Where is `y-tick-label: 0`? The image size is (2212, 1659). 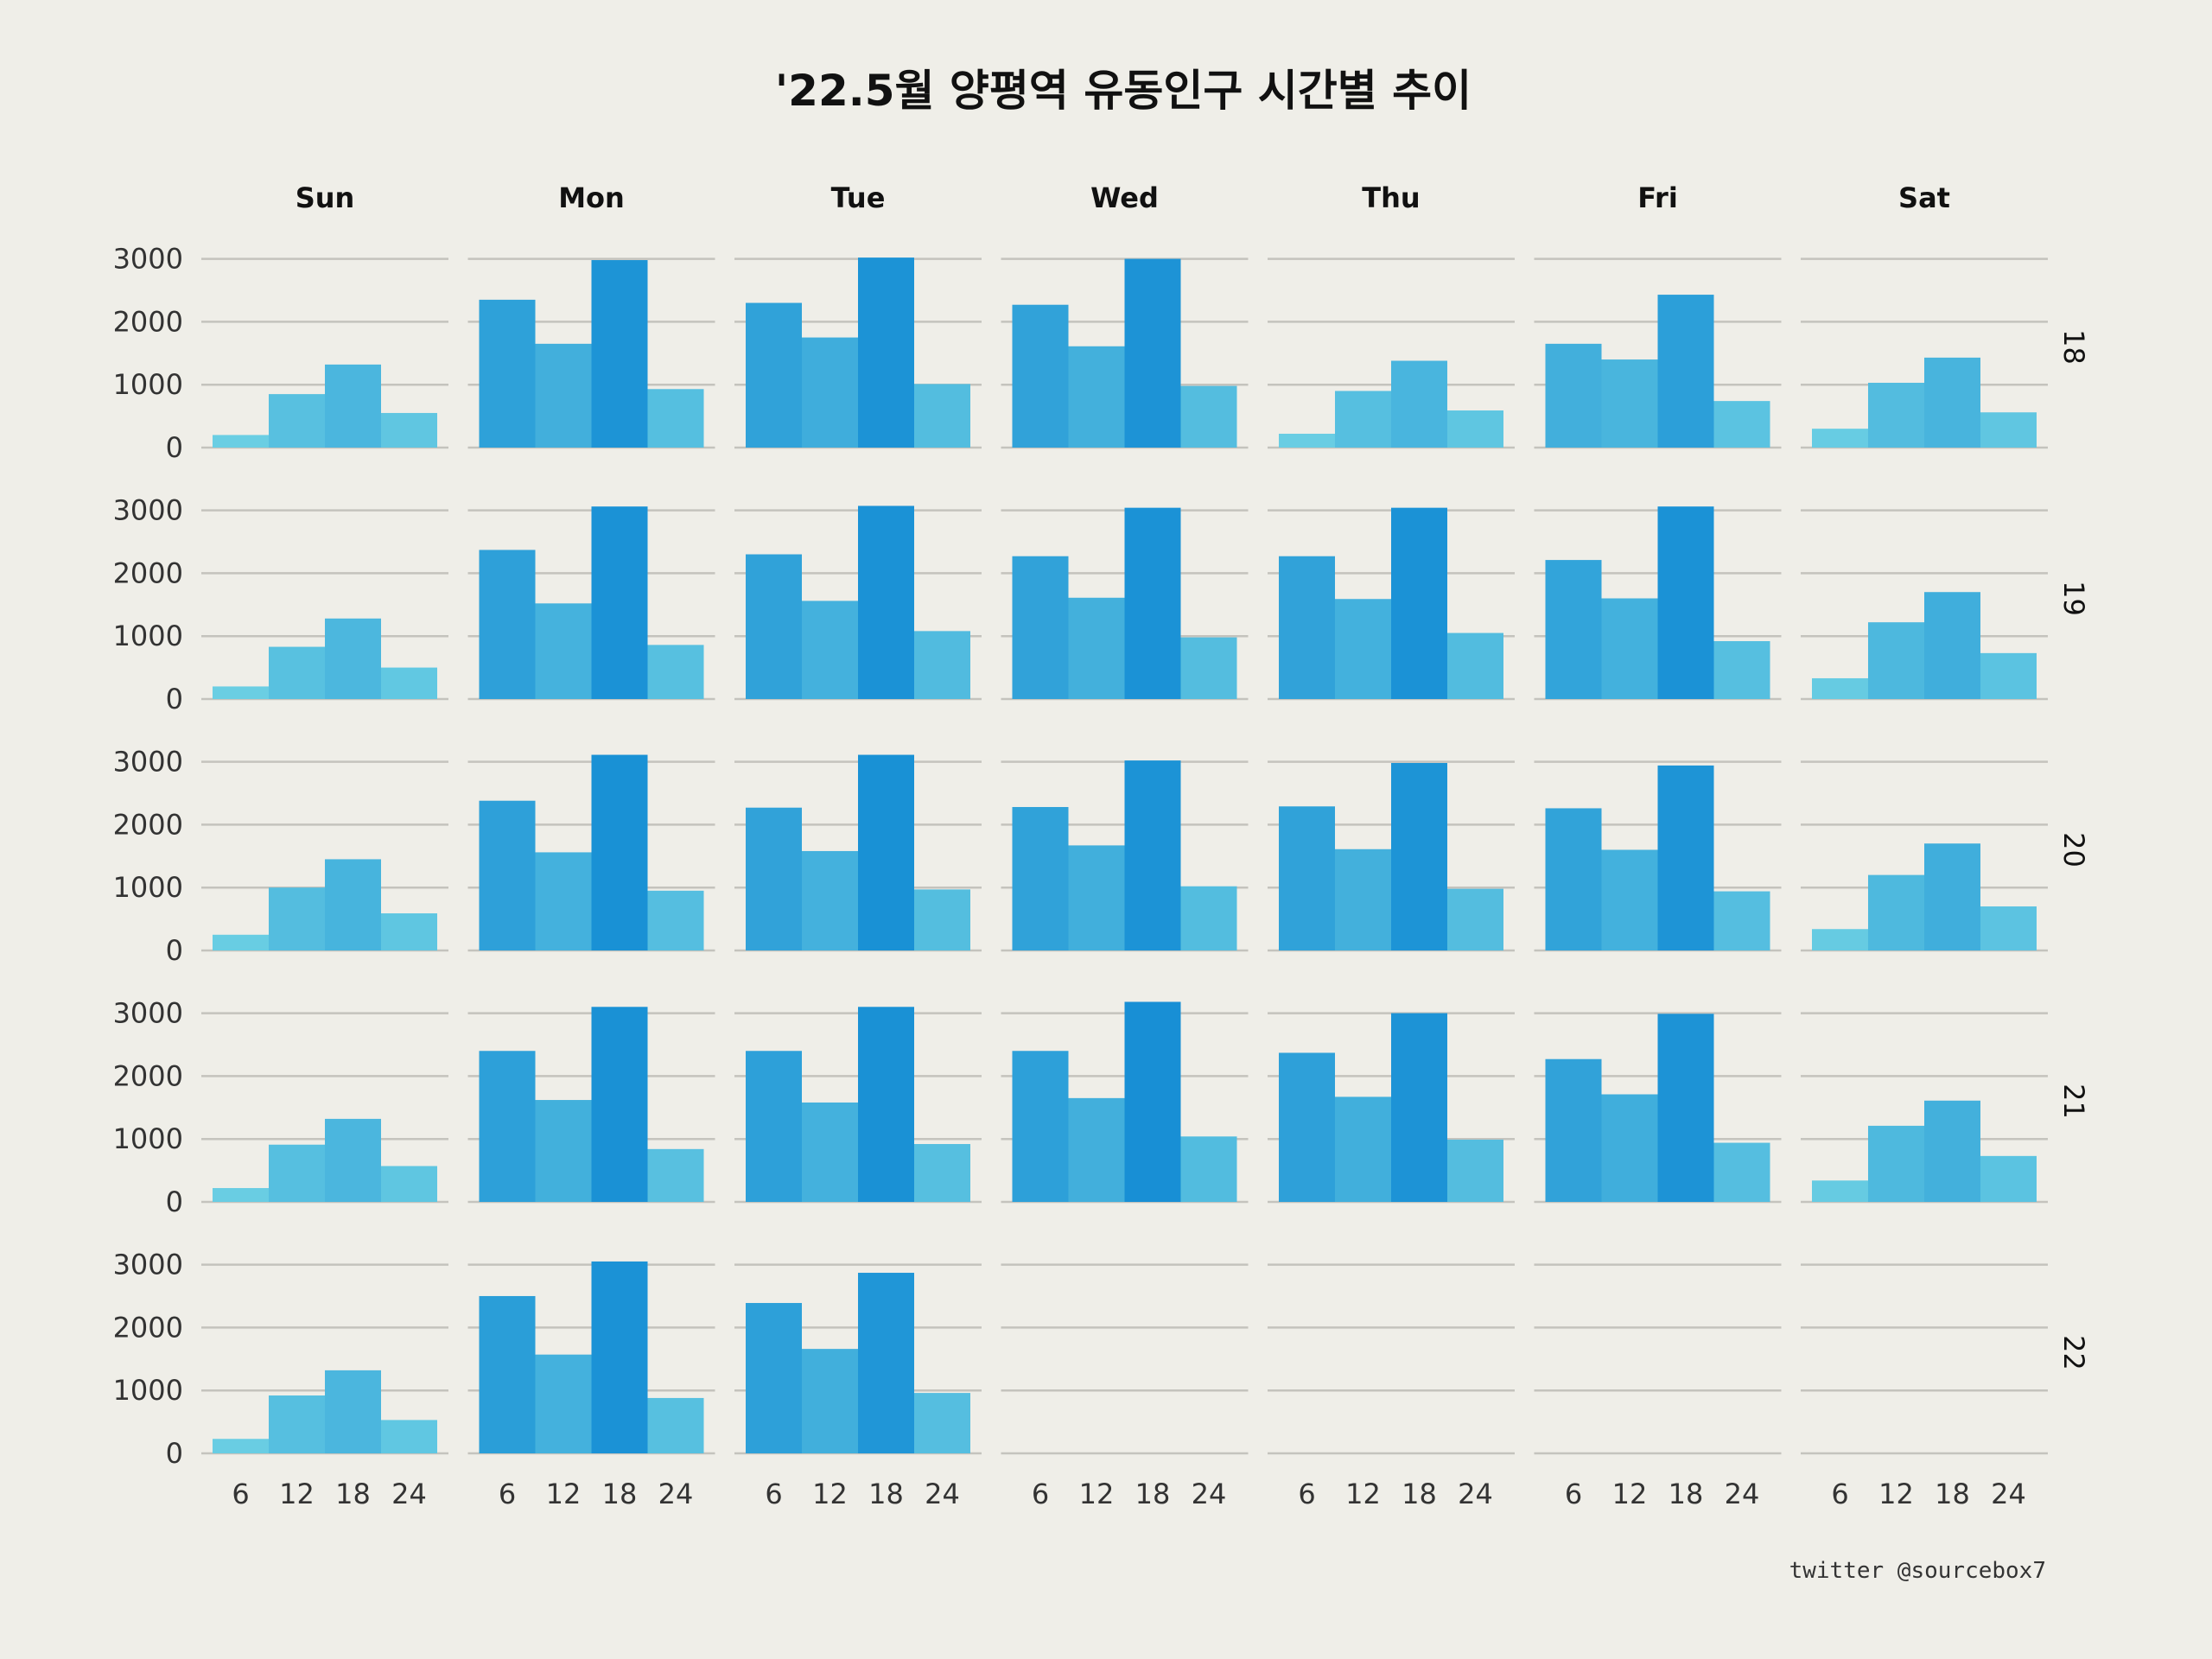 y-tick-label: 0 is located at coordinates (174, 1201).